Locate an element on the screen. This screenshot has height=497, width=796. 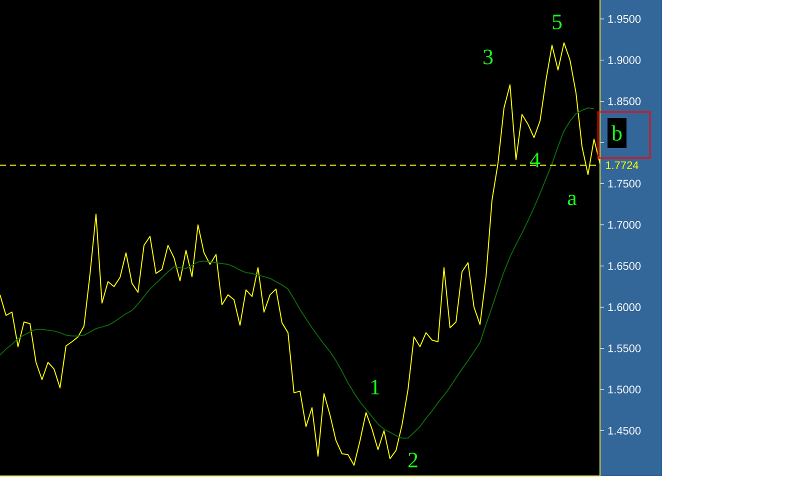
y-tick-label: 1.7500 is located at coordinates (624, 184).